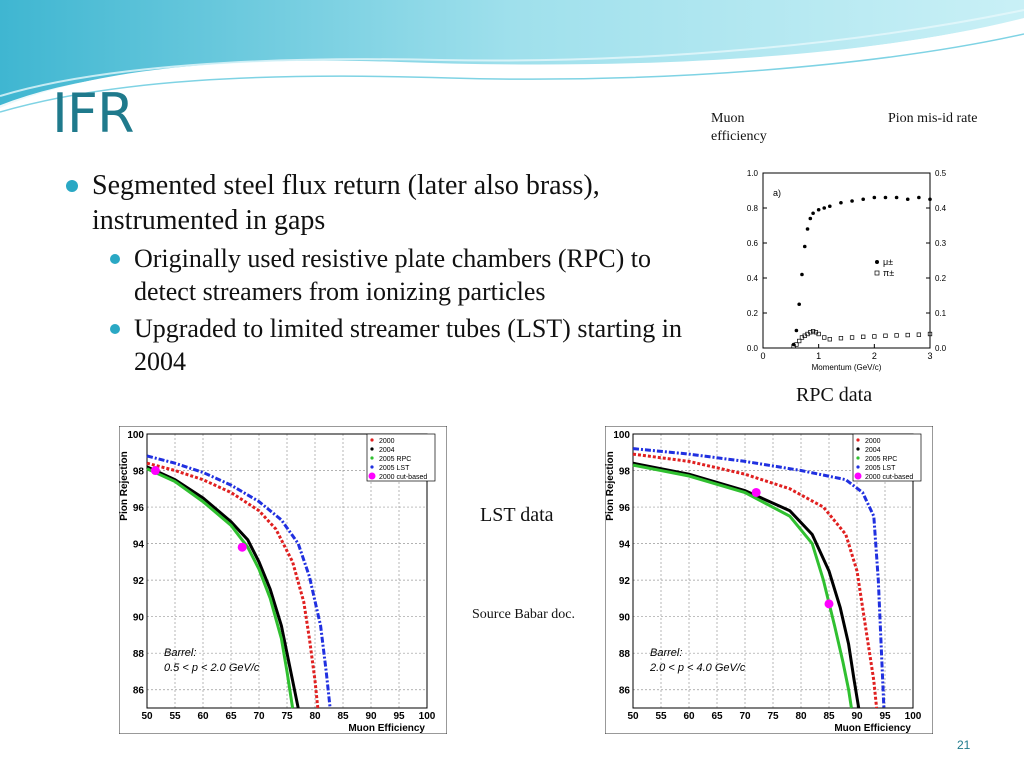  I want to click on annotation-line: 2.0 < p < 4.0 GeV/c, so click(697, 668).